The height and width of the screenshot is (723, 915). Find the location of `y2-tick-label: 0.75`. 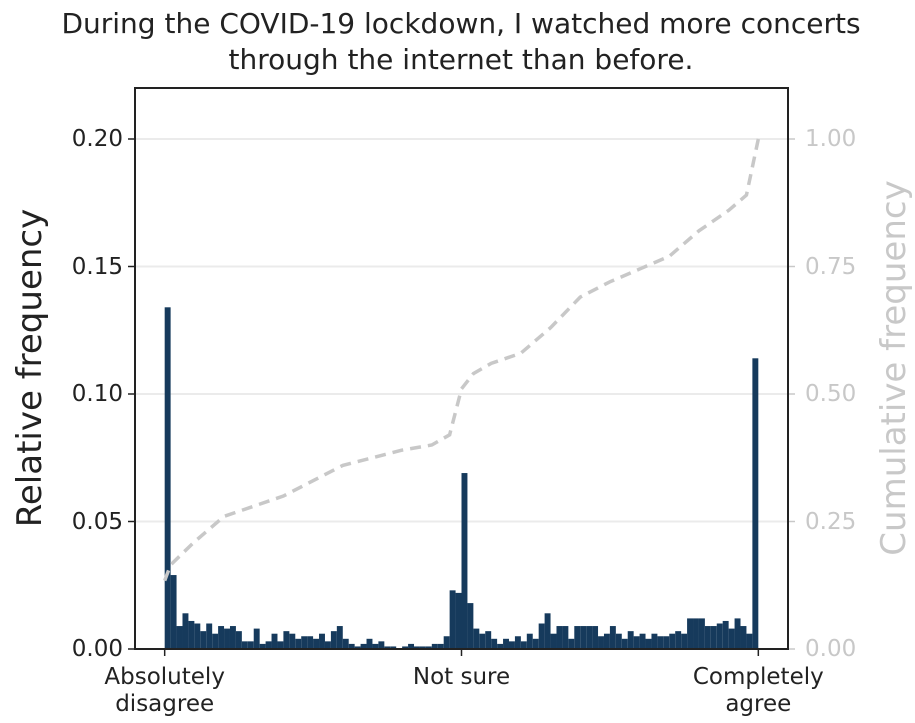

y2-tick-label: 0.75 is located at coordinates (831, 266).